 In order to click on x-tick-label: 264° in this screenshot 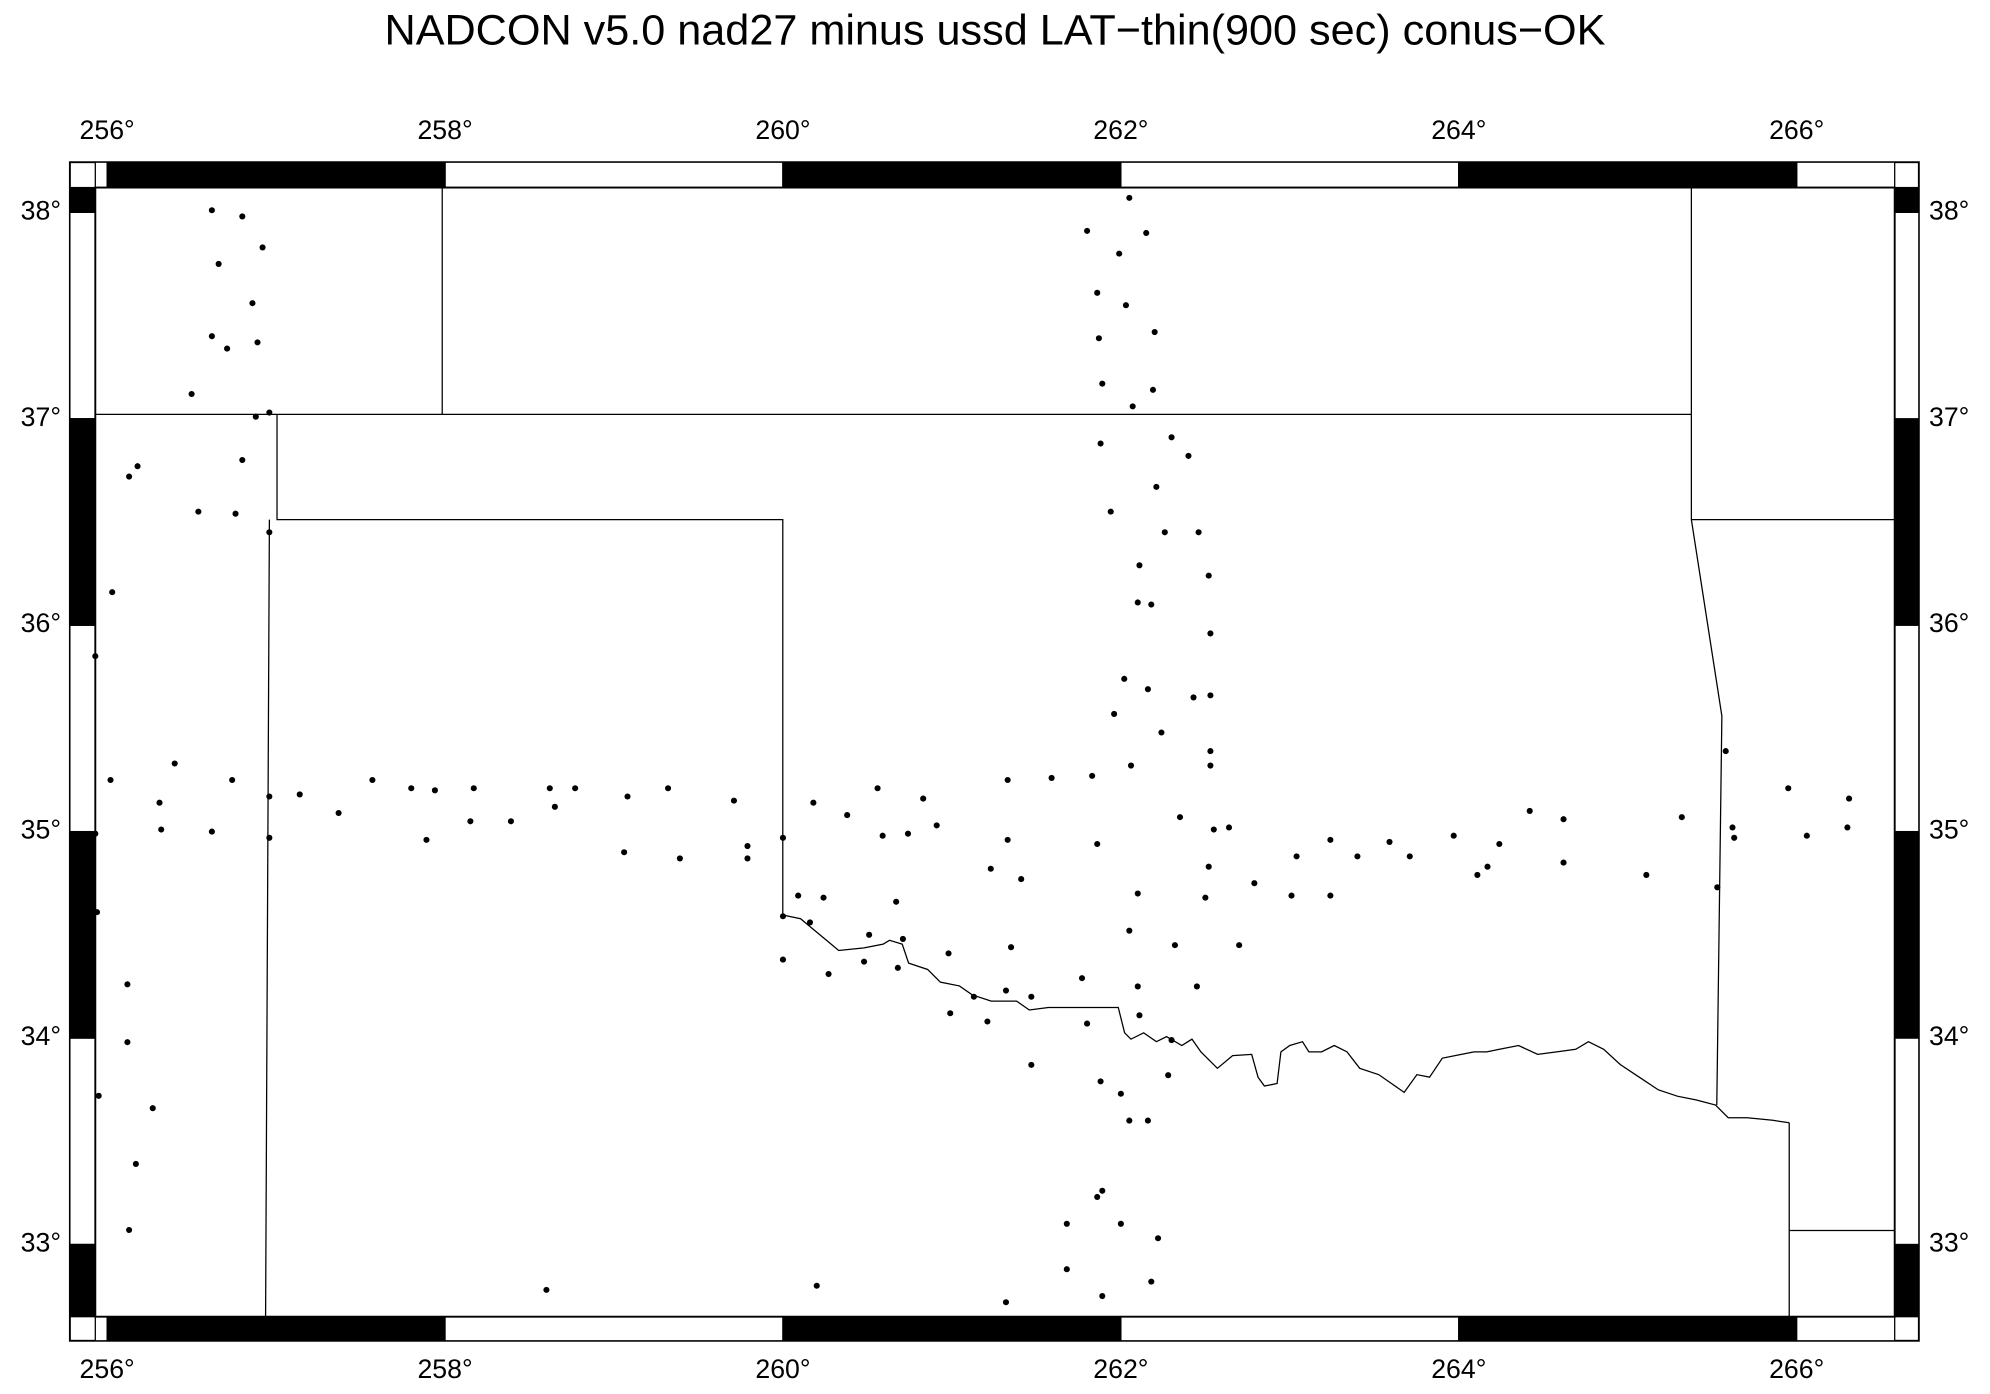, I will do `click(1458, 130)`.